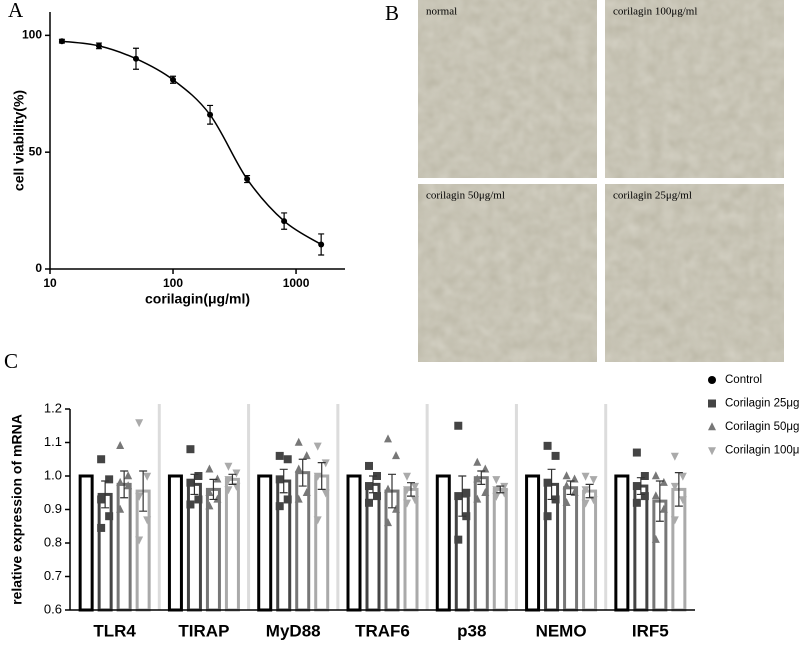 The height and width of the screenshot is (645, 799). What do you see at coordinates (392, 13) in the screenshot?
I see `panel-label: B` at bounding box center [392, 13].